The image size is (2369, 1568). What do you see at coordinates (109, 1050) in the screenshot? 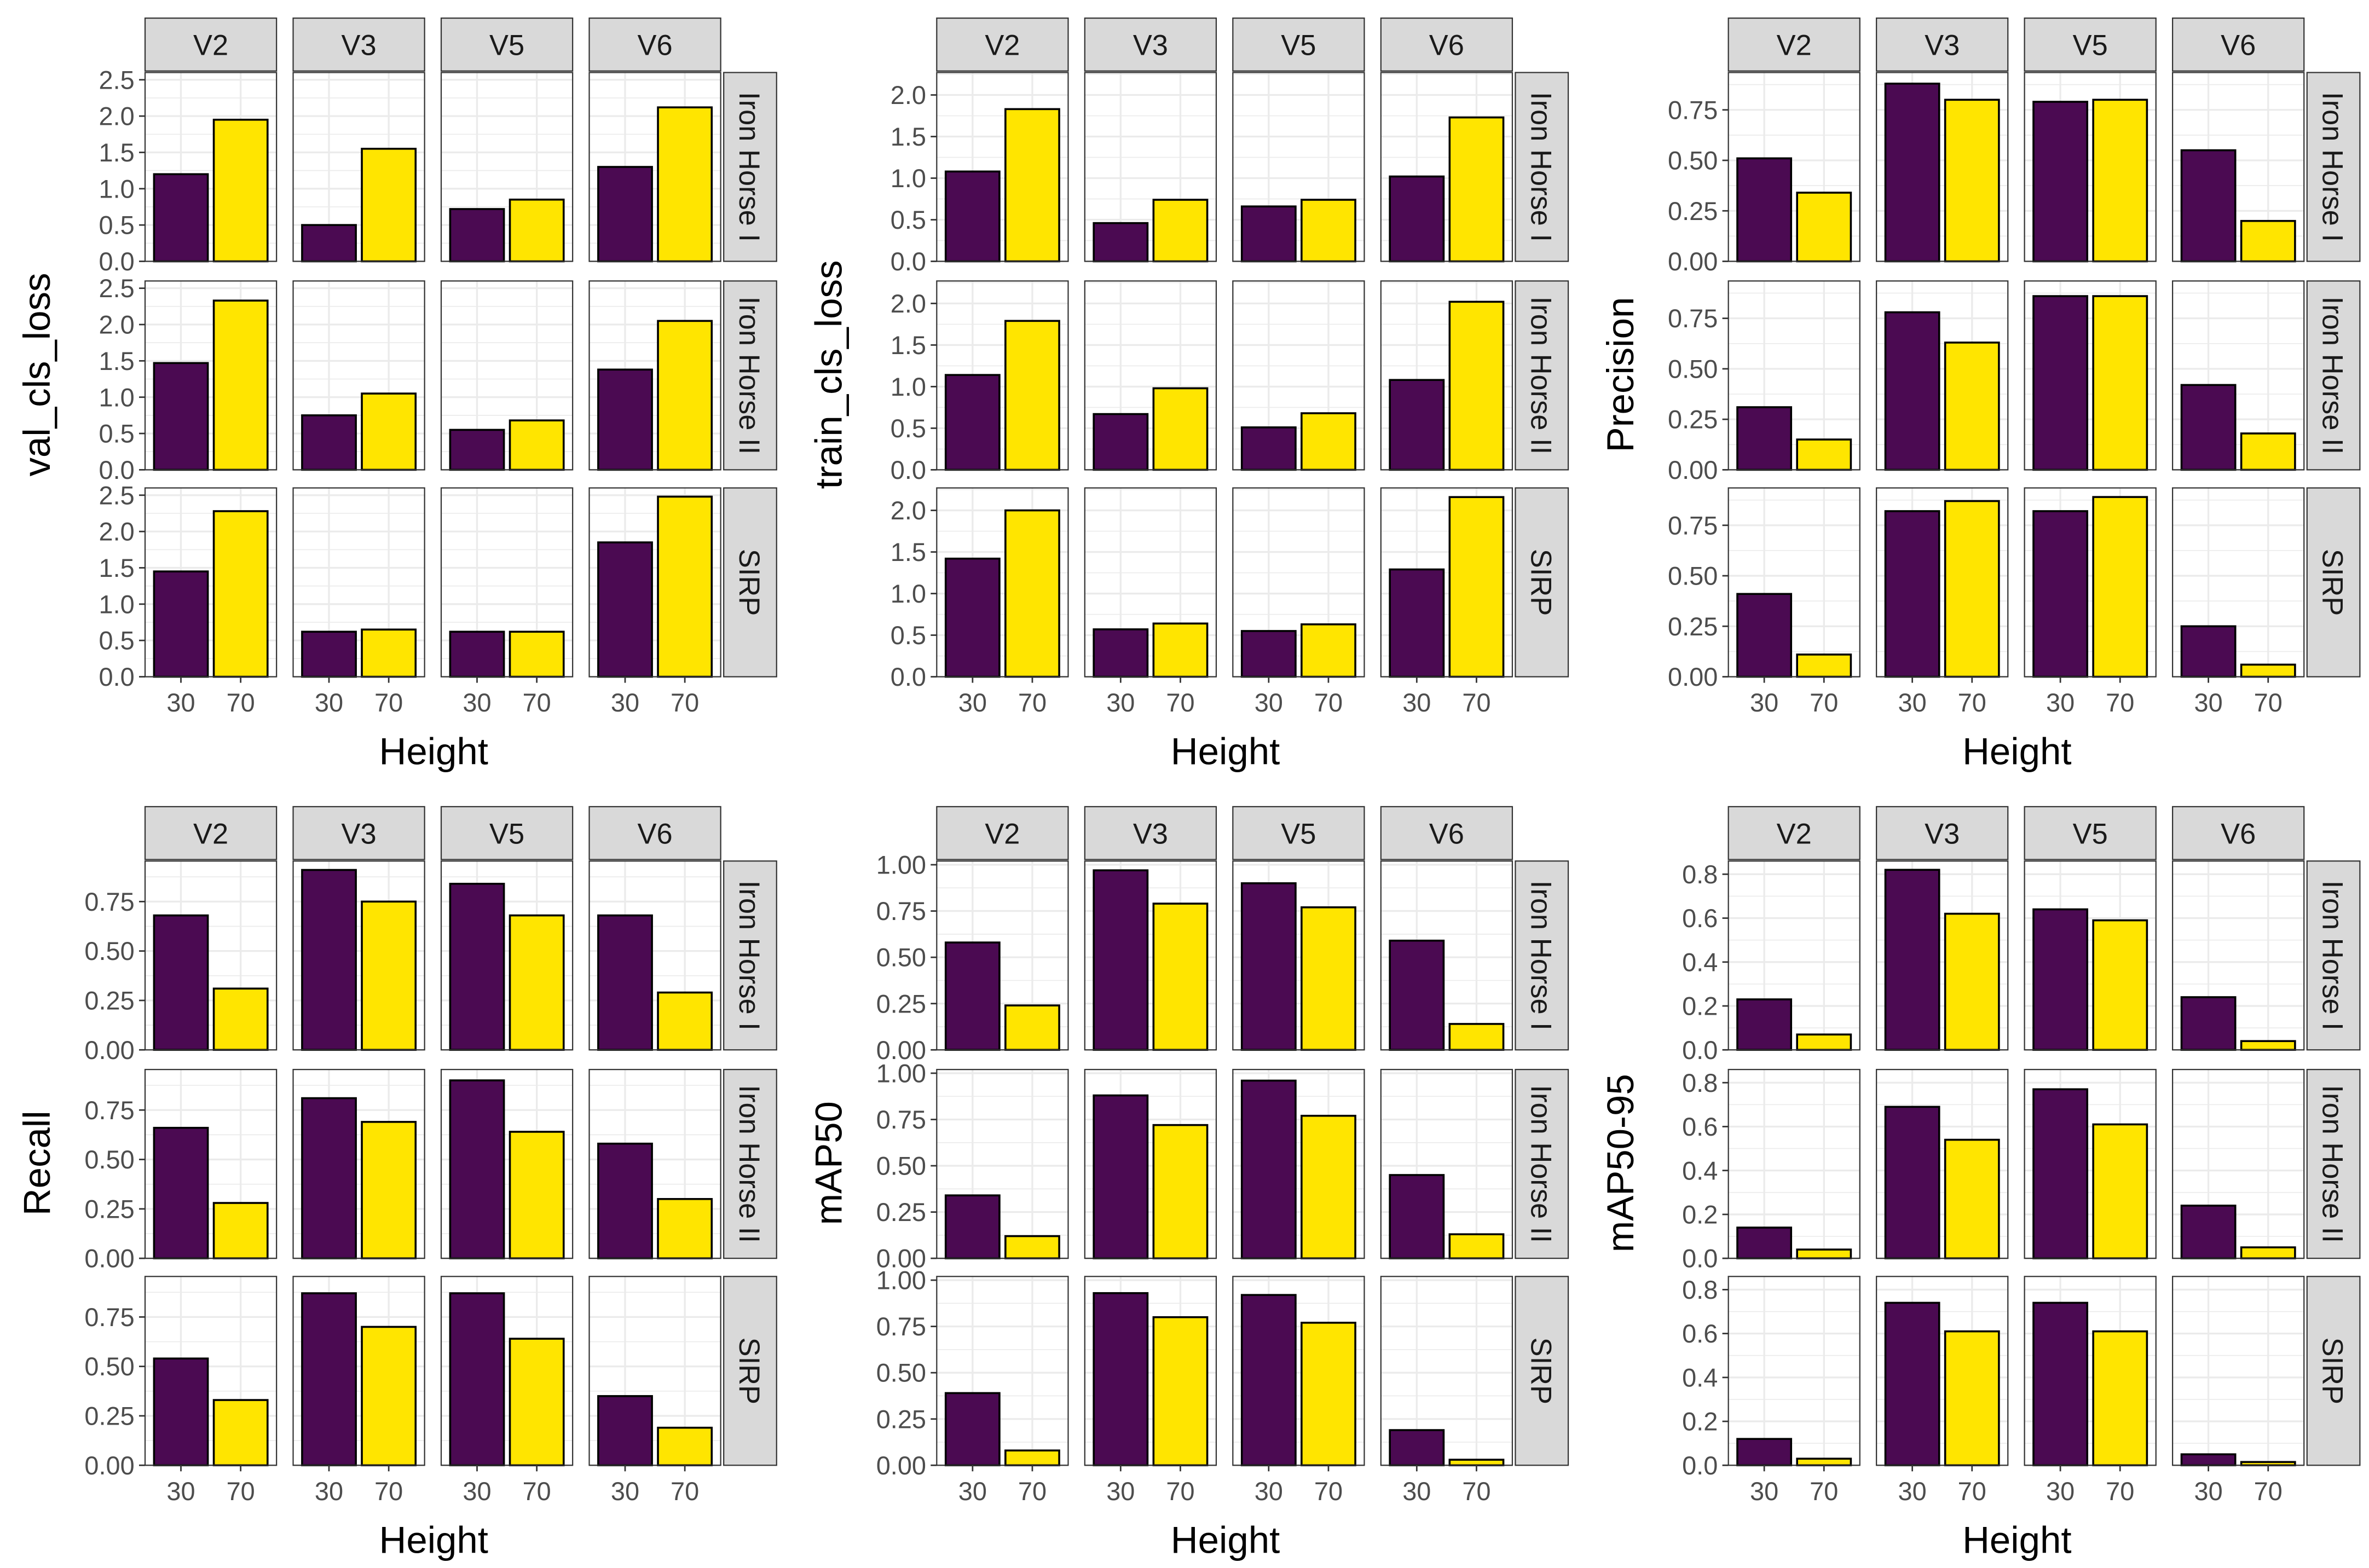
I see `y-tick-label: 0.00` at bounding box center [109, 1050].